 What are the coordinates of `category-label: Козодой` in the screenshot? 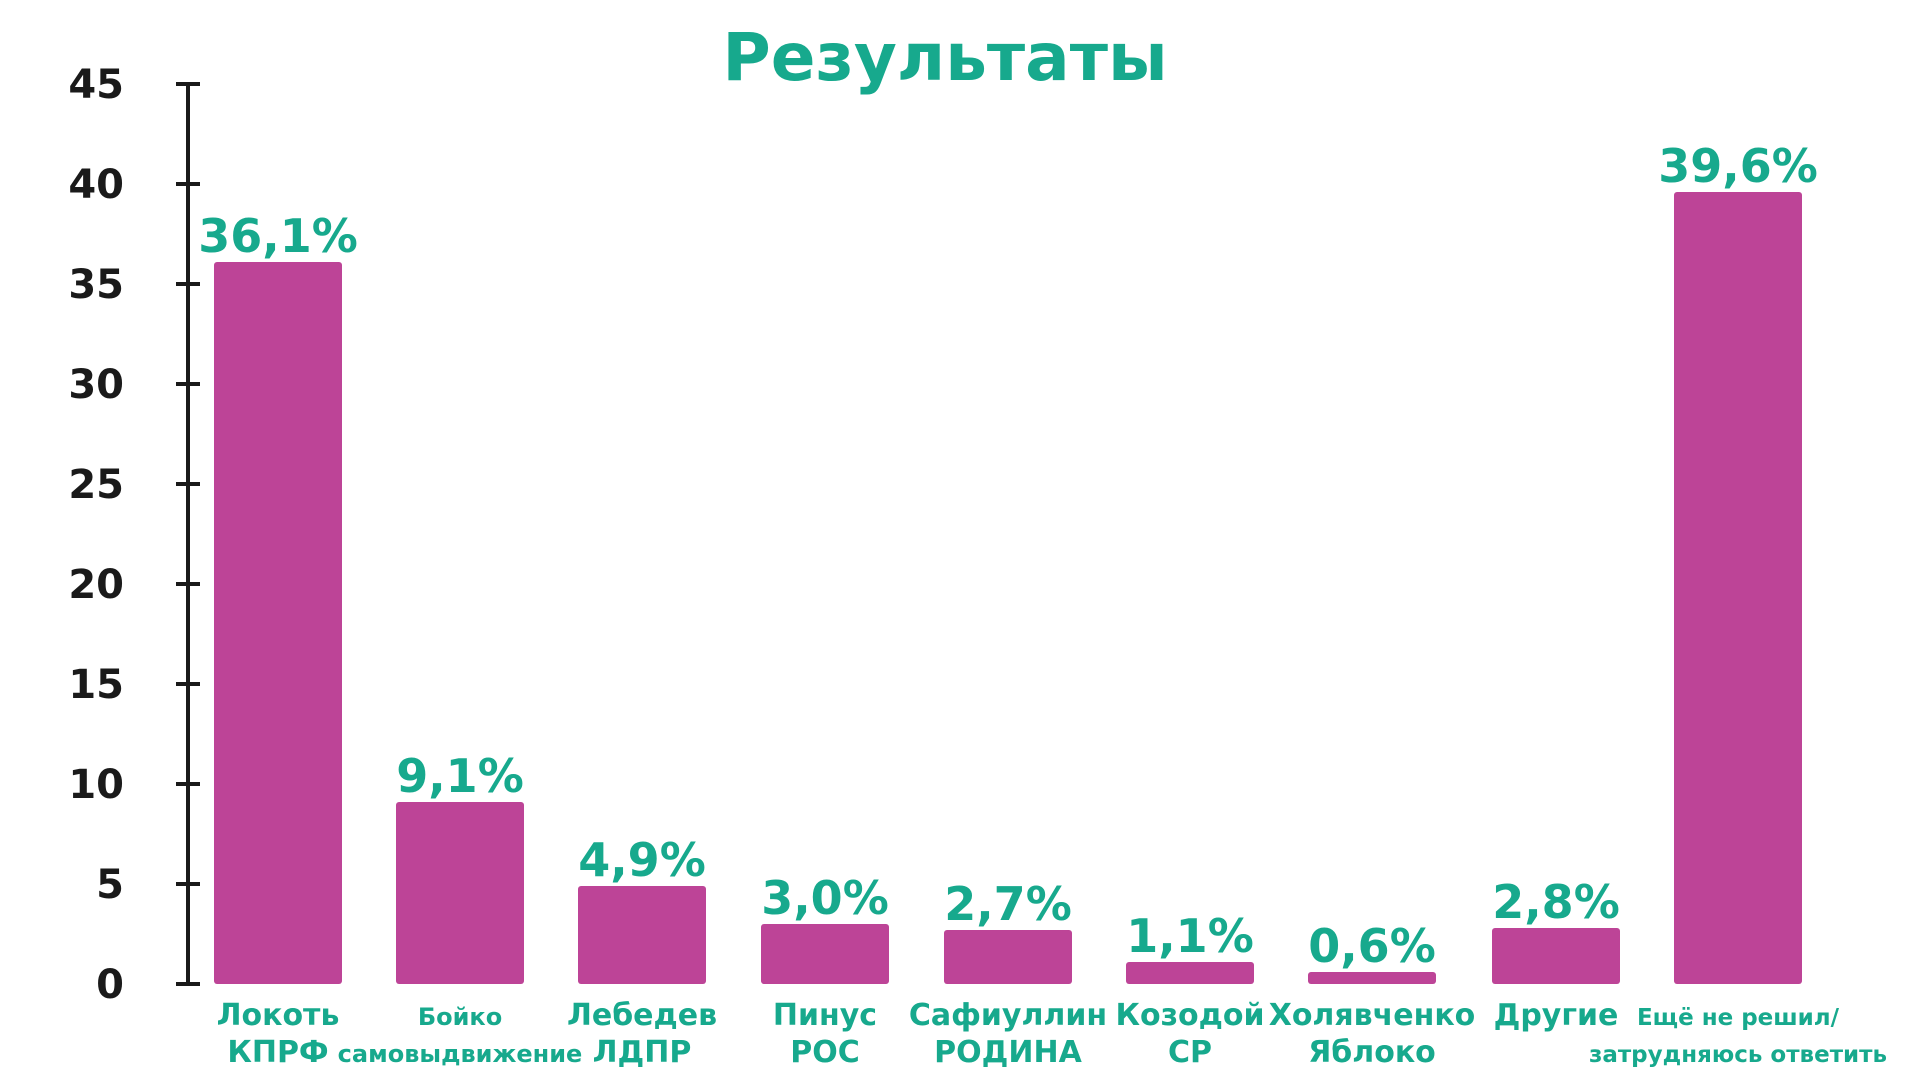 It's located at (1189, 1015).